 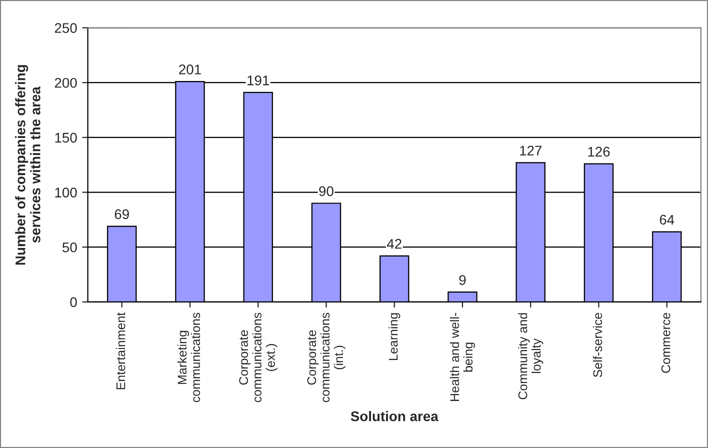 I want to click on y-tick-label: 50, so click(x=69, y=247).